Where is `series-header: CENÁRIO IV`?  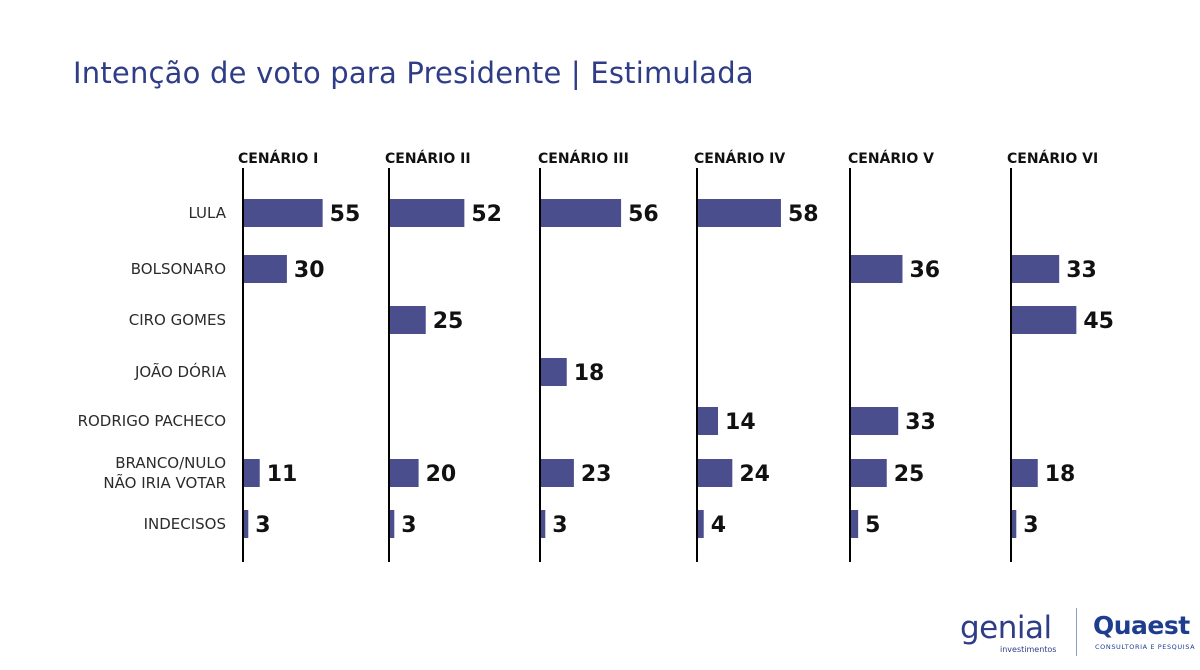 series-header: CENÁRIO IV is located at coordinates (739, 158).